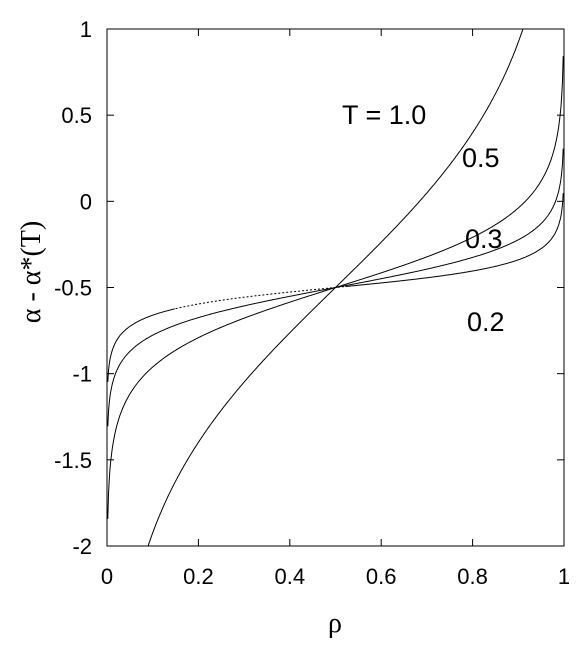  I want to click on y-tick-label: 1, so click(86, 29).